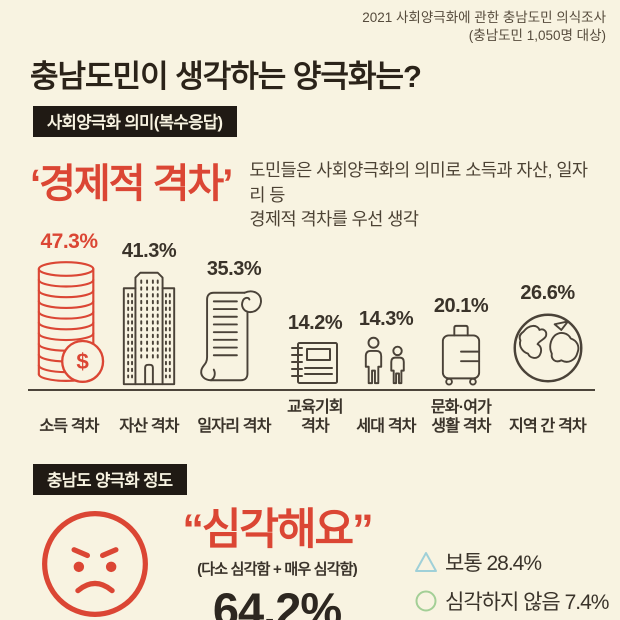 This screenshot has width=620, height=620. Describe the element at coordinates (334, 219) in the screenshot. I see `headline-desc-line2: 경제적 격차를 우선 생각` at that location.